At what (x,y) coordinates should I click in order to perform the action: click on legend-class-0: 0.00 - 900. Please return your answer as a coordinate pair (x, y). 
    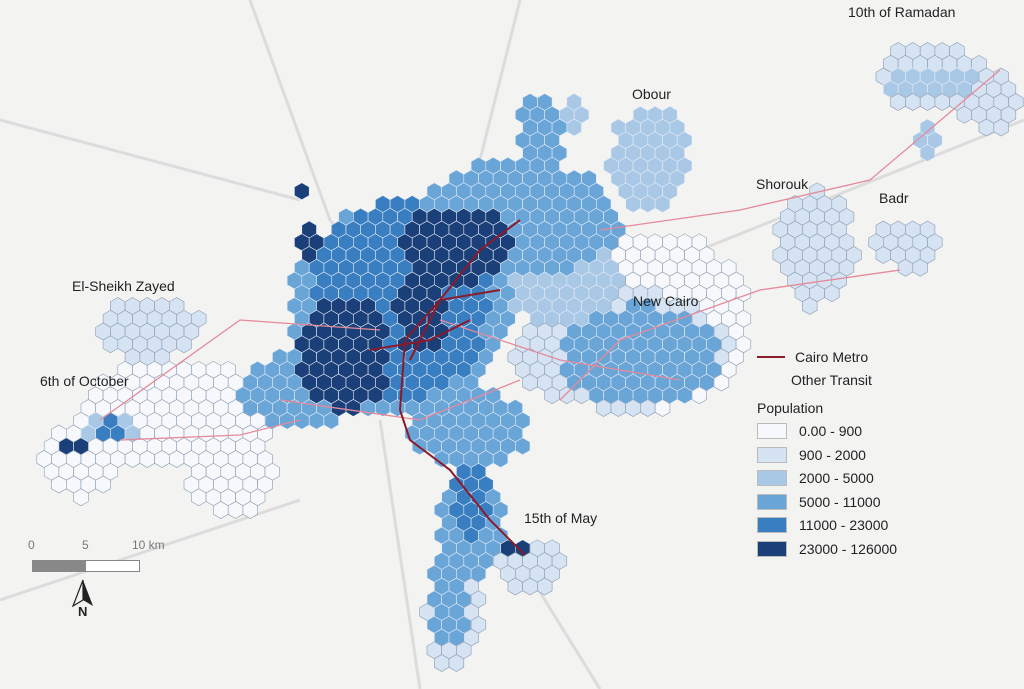
    Looking at the image, I should click on (827, 432).